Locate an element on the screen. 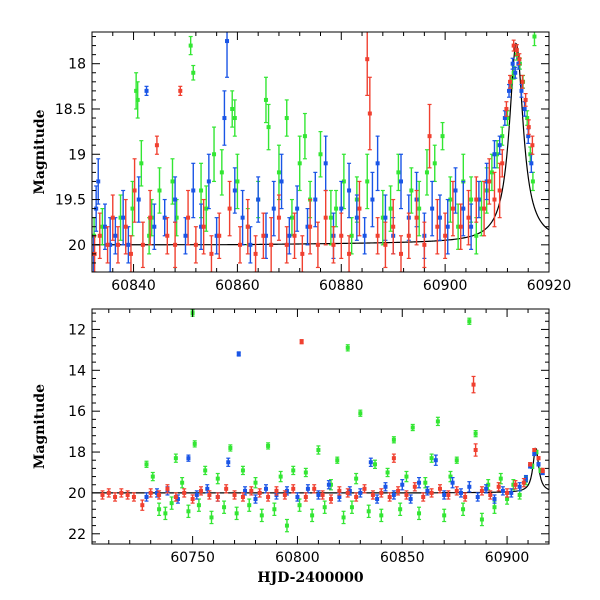 The height and width of the screenshot is (600, 600). x-tick-label: 60840 is located at coordinates (133, 286).